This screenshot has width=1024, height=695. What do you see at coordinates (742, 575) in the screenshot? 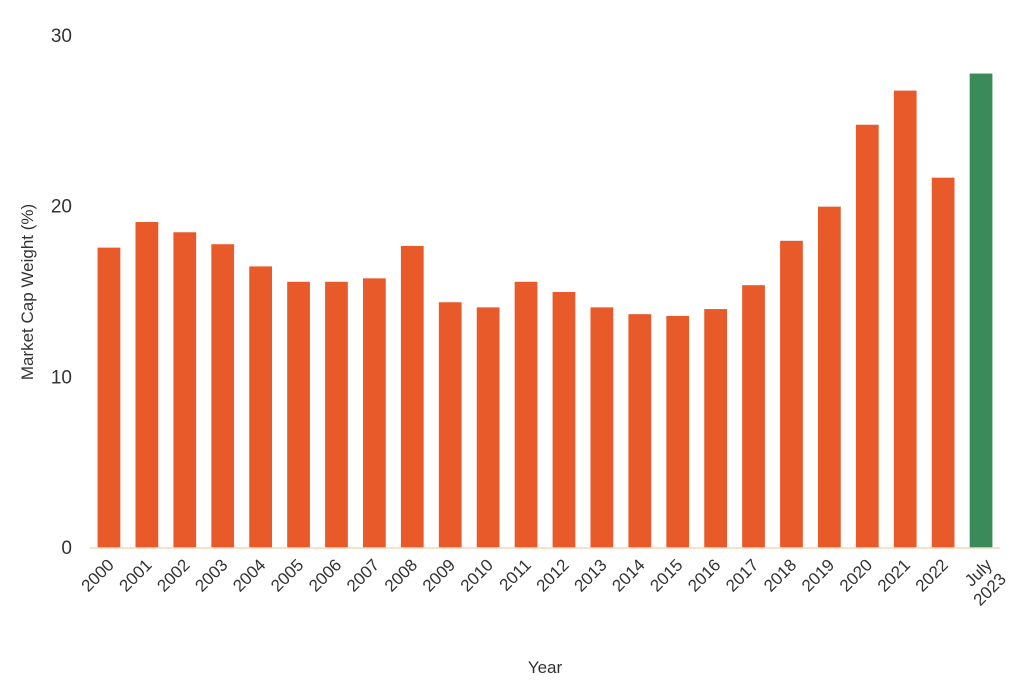
I see `x-tick-label: 2017` at bounding box center [742, 575].